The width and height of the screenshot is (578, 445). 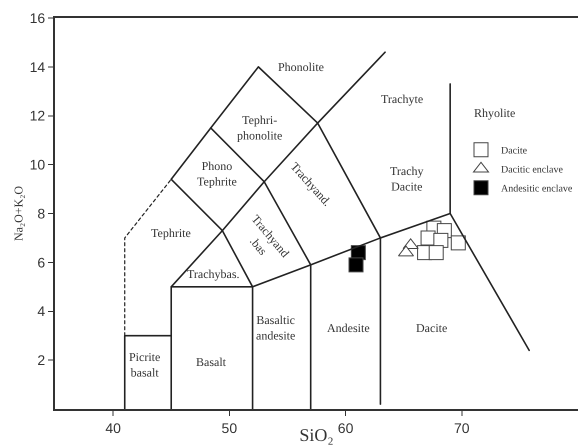 I want to click on annotation: Dacite, so click(x=432, y=328).